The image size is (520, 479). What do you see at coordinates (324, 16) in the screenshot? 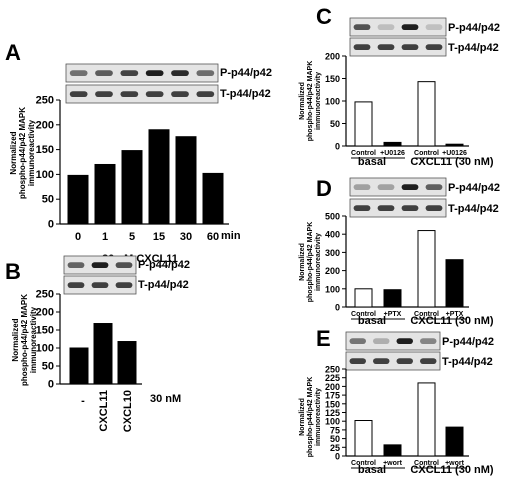
I see `panel-letter-c: C` at bounding box center [324, 16].